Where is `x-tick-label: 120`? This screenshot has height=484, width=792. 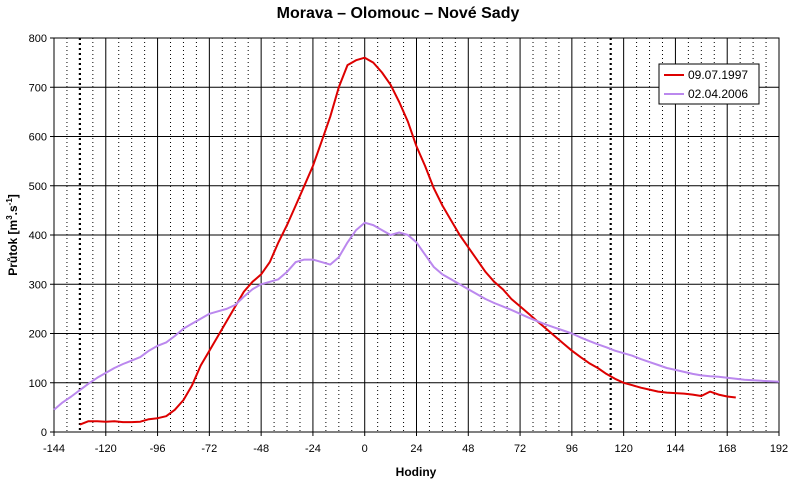
x-tick-label: 120 is located at coordinates (623, 449).